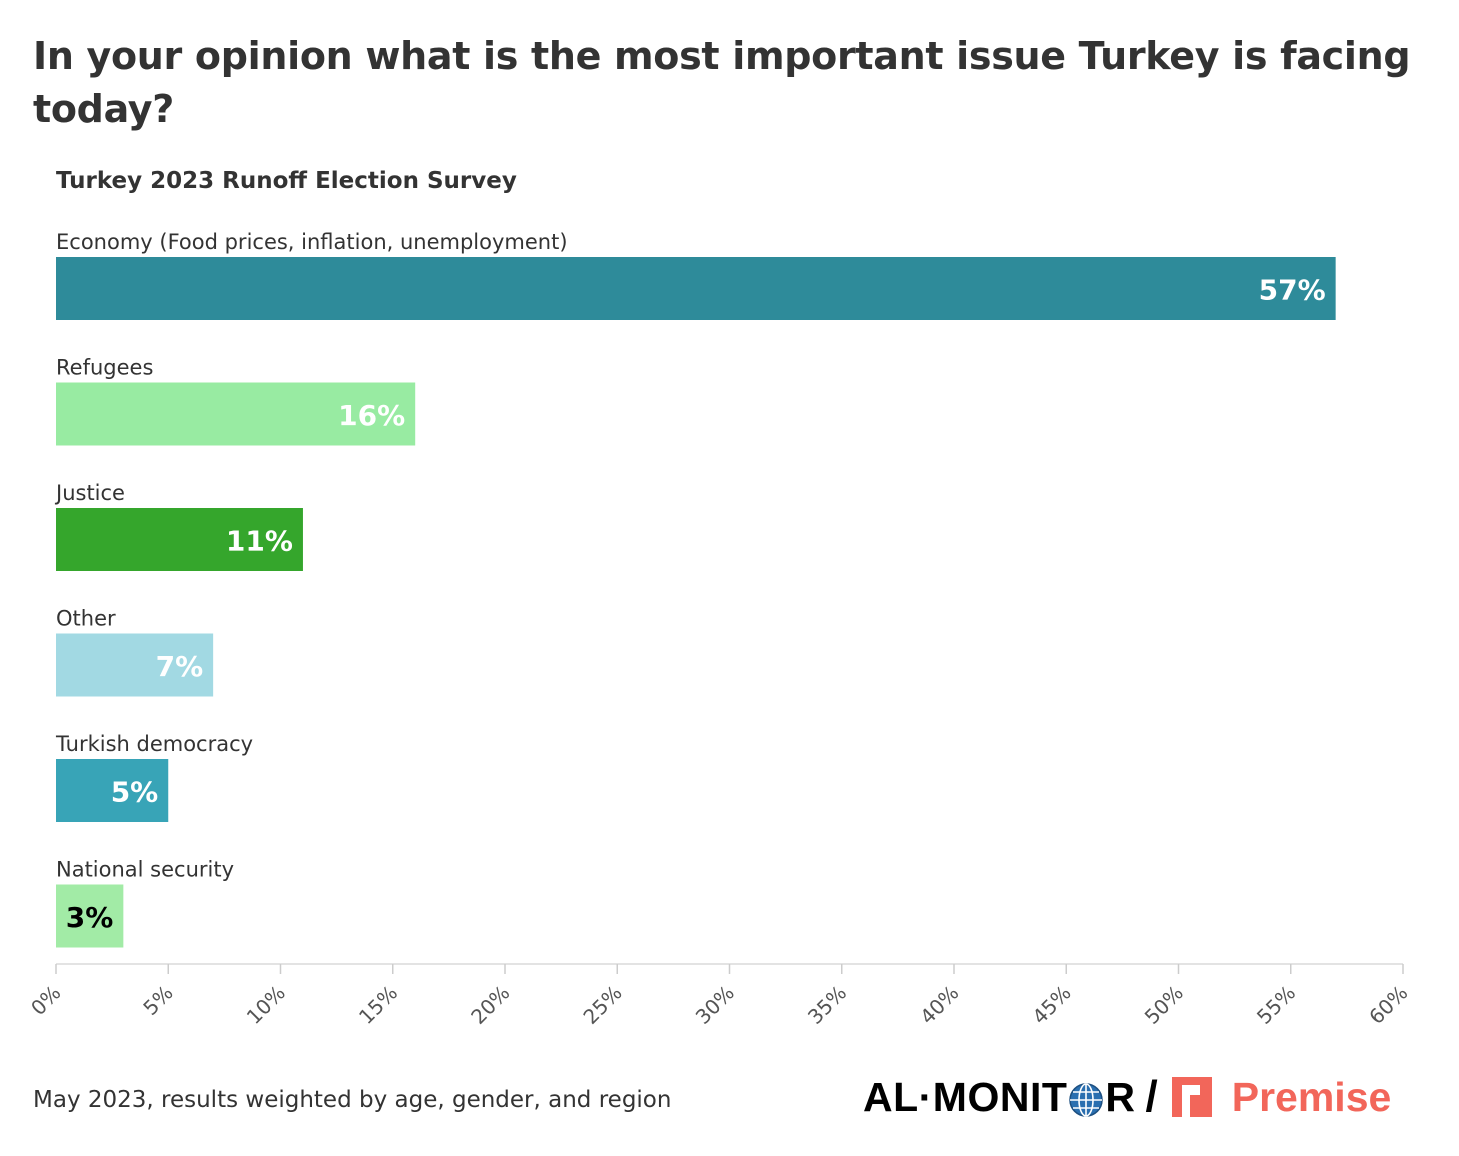  Describe the element at coordinates (602, 1005) in the screenshot. I see `x-tick-label: 25%` at that location.